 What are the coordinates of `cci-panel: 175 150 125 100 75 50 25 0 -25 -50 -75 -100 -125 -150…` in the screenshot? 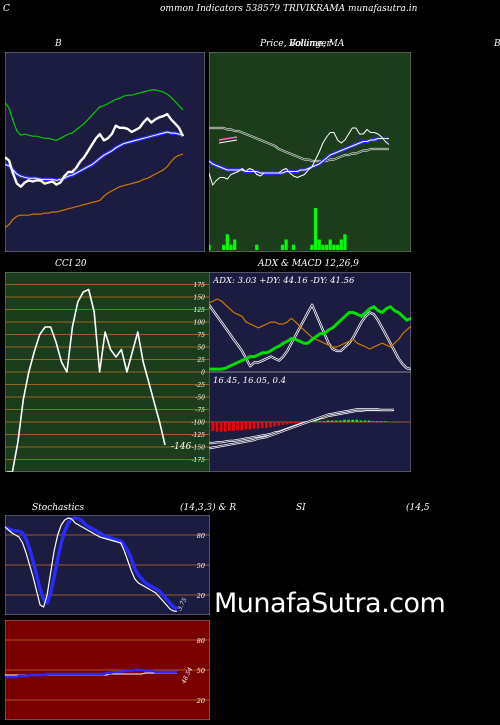 It's located at (107, 372).